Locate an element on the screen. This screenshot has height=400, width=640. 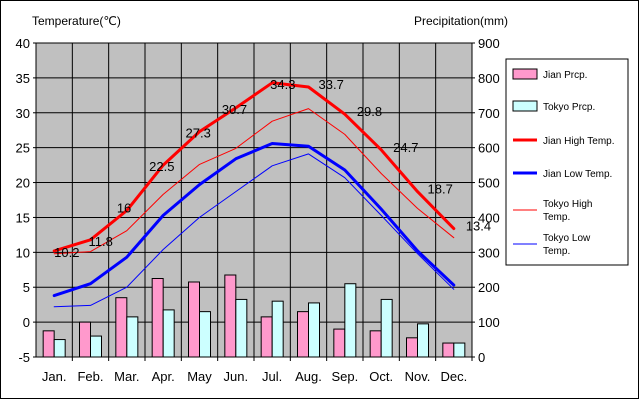
y-tick-right: 700 is located at coordinates (489, 113).